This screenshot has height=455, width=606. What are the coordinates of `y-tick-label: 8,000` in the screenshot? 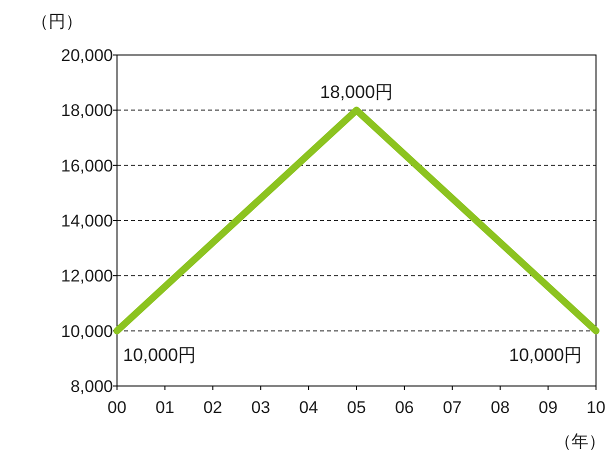 It's located at (91, 386).